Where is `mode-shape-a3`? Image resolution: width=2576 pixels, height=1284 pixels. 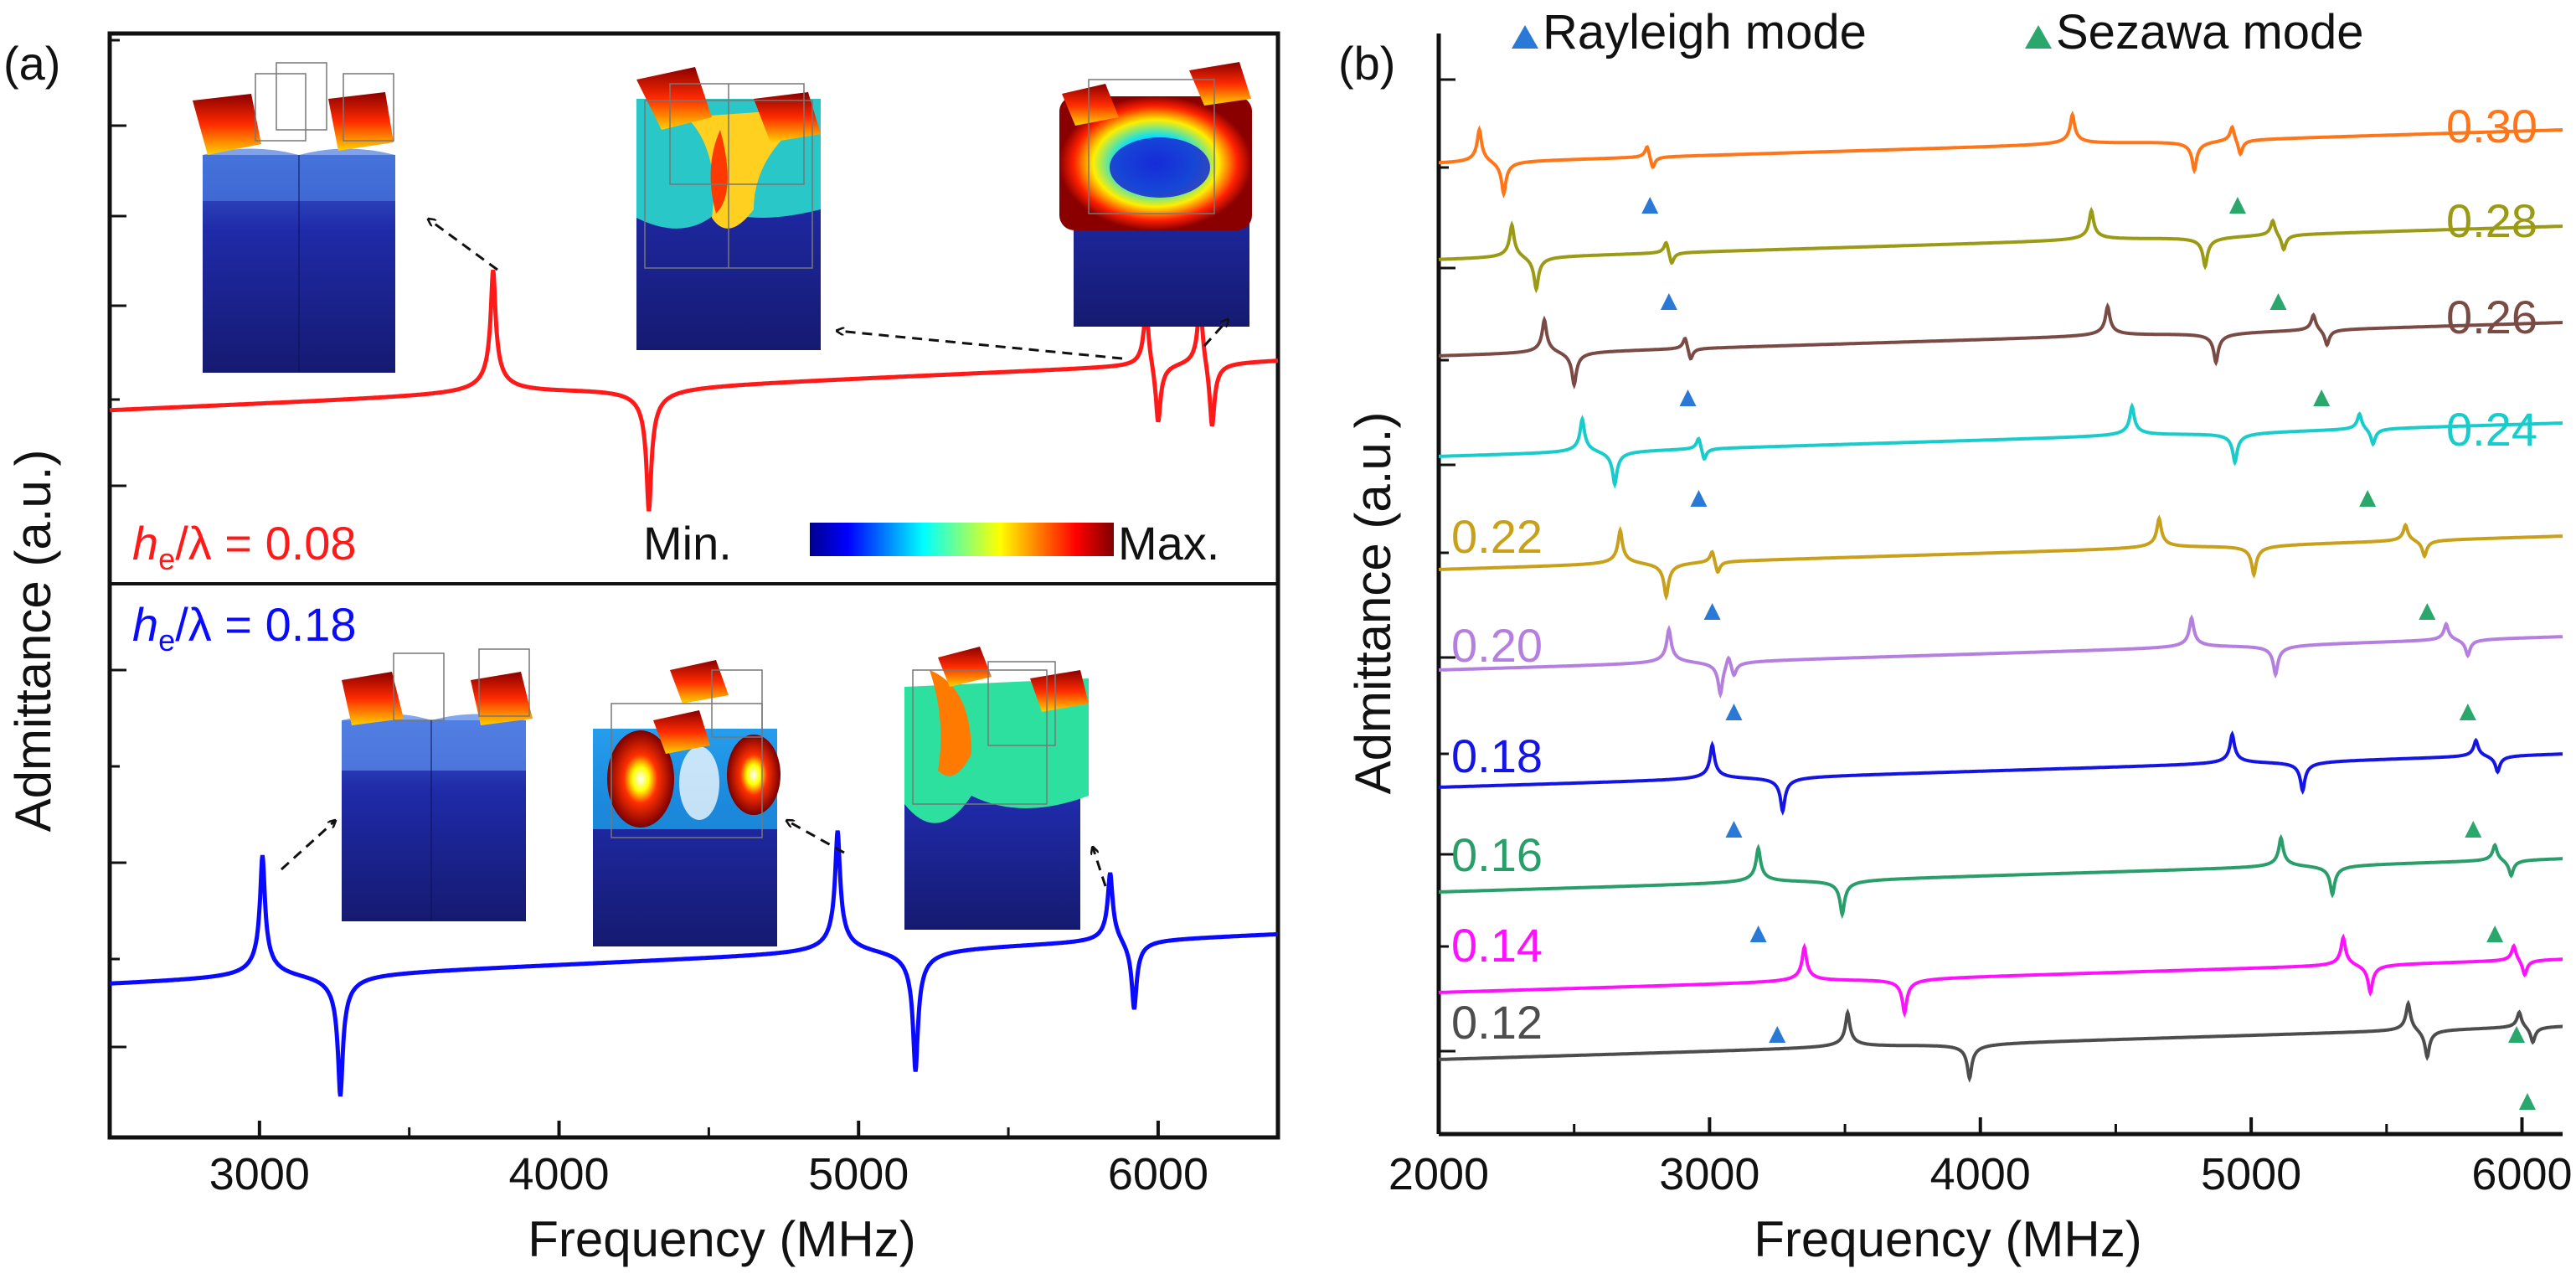
mode-shape-a3 is located at coordinates (1155, 194).